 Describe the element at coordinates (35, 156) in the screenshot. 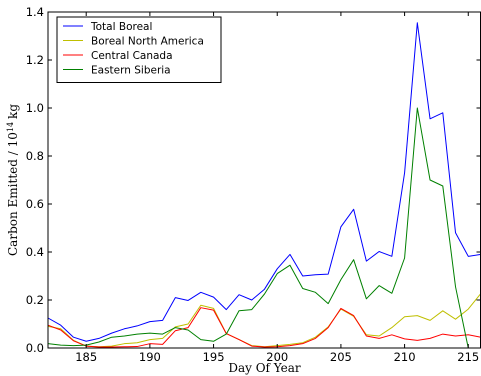

I see `y-tick-label: 0.8` at that location.